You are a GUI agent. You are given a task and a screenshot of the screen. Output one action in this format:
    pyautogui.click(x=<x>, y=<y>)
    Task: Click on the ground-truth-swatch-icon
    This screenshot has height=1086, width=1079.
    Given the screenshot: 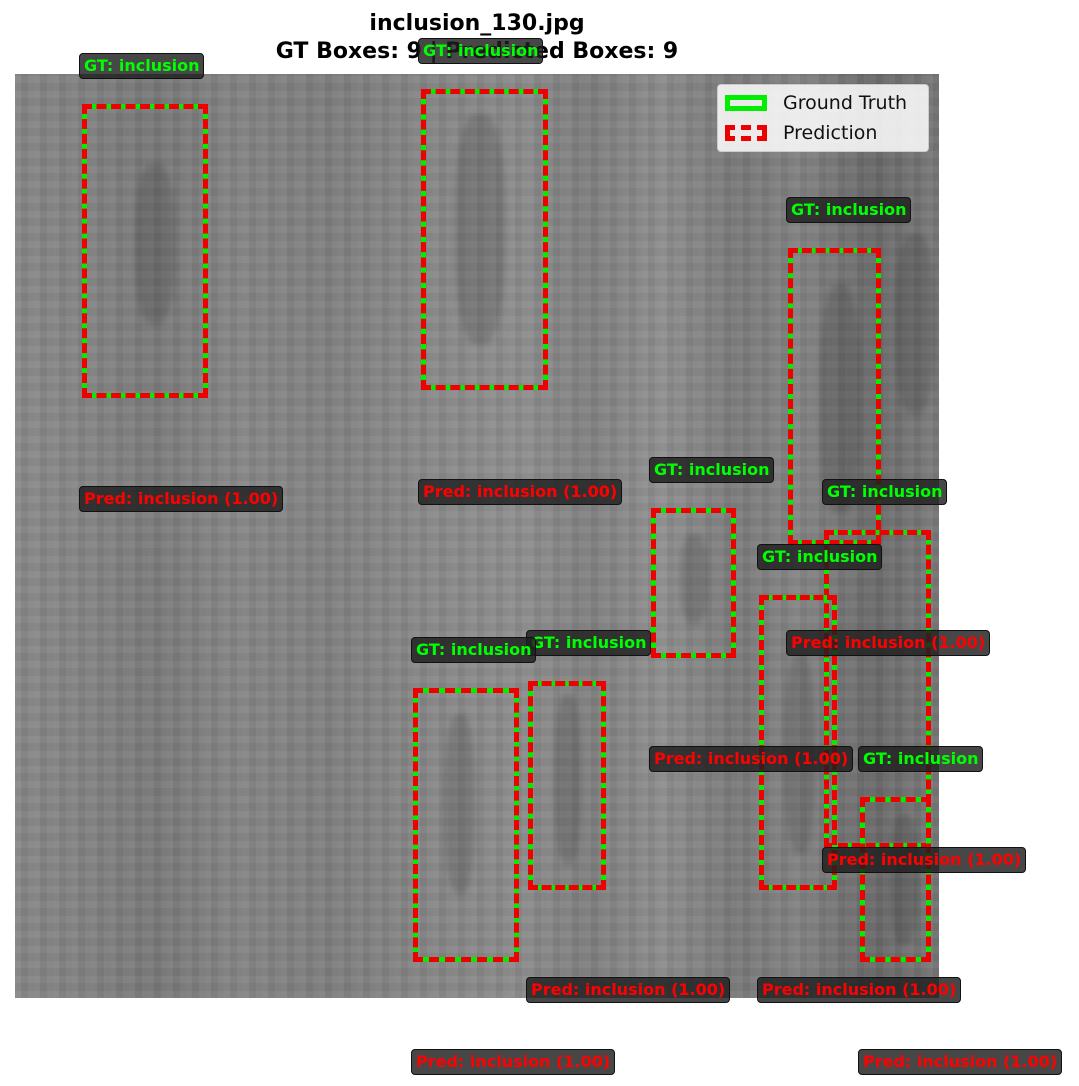 What is the action you would take?
    pyautogui.click(x=746, y=103)
    